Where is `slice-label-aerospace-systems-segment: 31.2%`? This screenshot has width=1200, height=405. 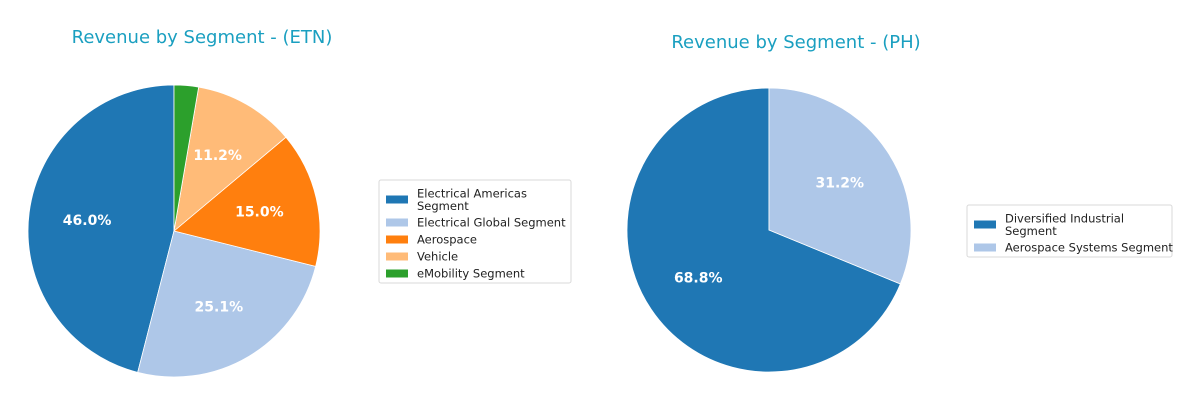 slice-label-aerospace-systems-segment: 31.2% is located at coordinates (839, 184).